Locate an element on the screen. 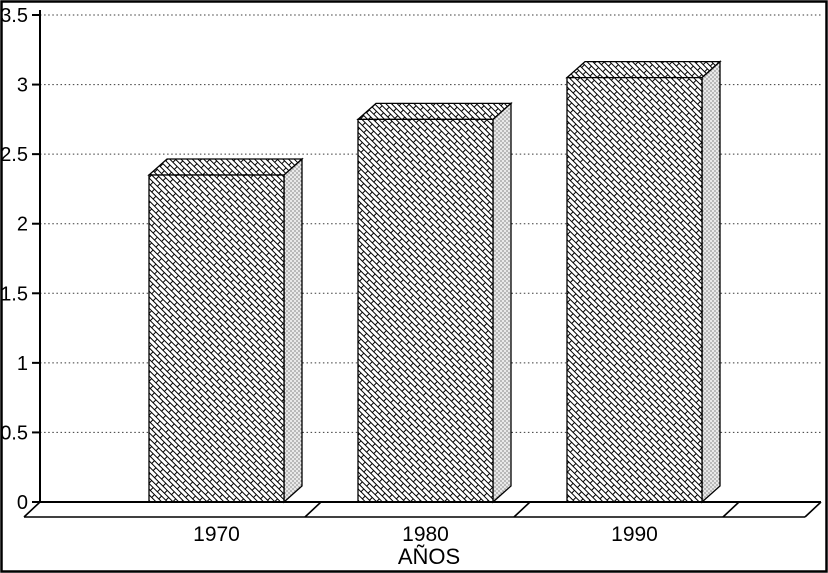 This screenshot has width=828, height=573. x-axis-title: AÑOS is located at coordinates (429, 556).